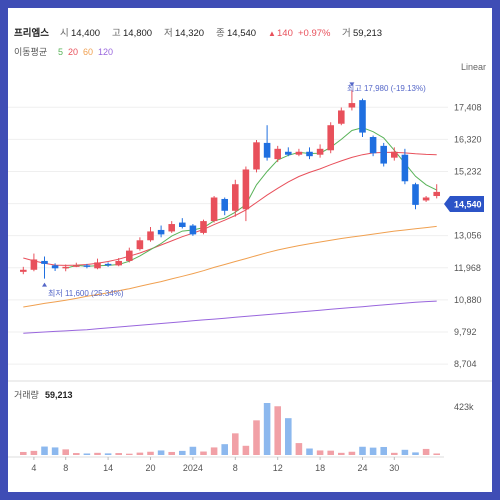 This screenshot has height=500, width=500. Describe the element at coordinates (230, 317) in the screenshot. I see `ma120-line` at that location.